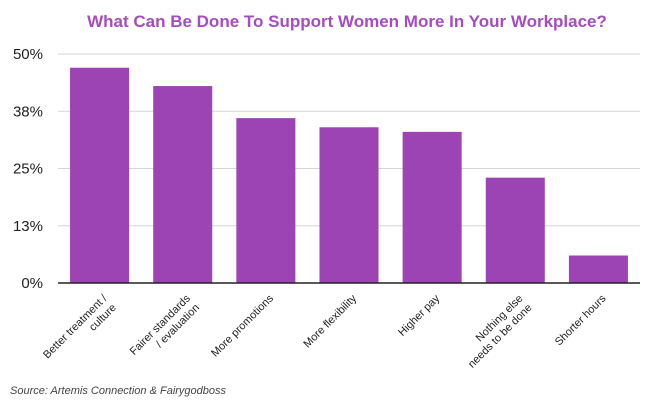 This screenshot has height=406, width=659. I want to click on x-tick-label: Fairer standards/ evaluation, so click(165, 329).